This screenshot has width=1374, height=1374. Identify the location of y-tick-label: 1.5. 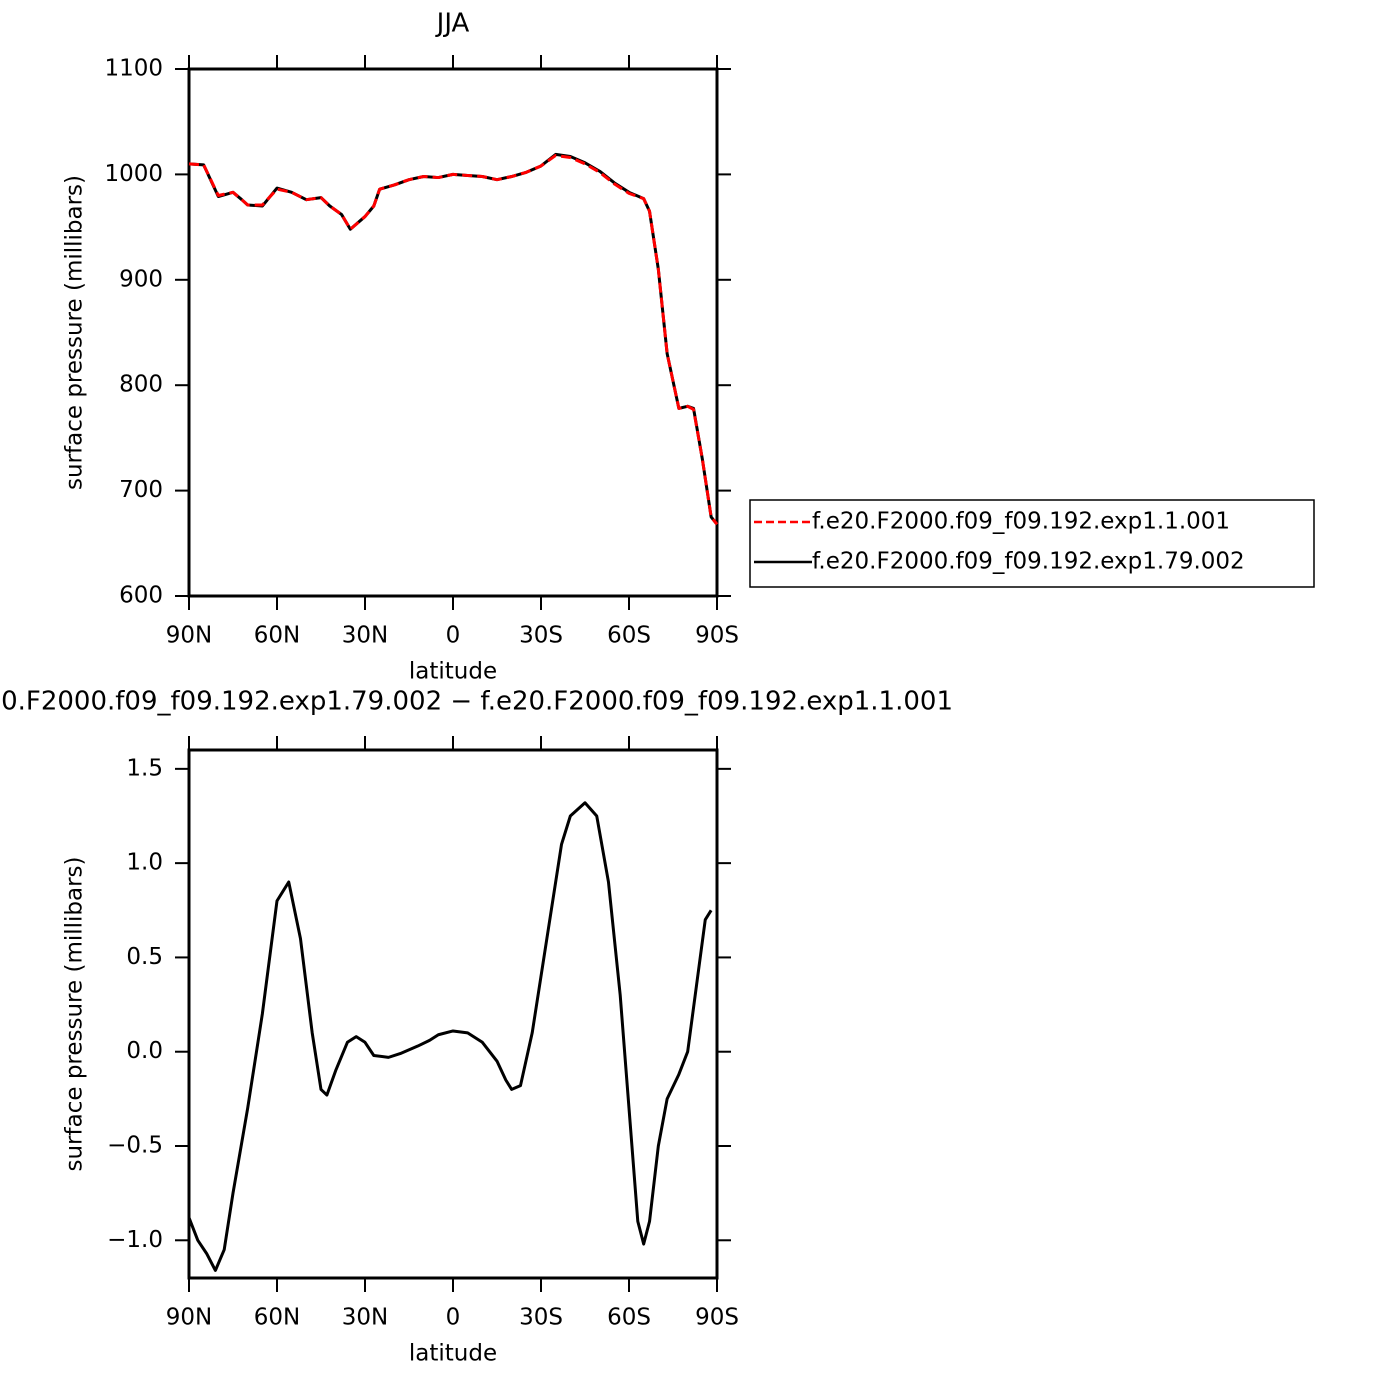
(144, 768).